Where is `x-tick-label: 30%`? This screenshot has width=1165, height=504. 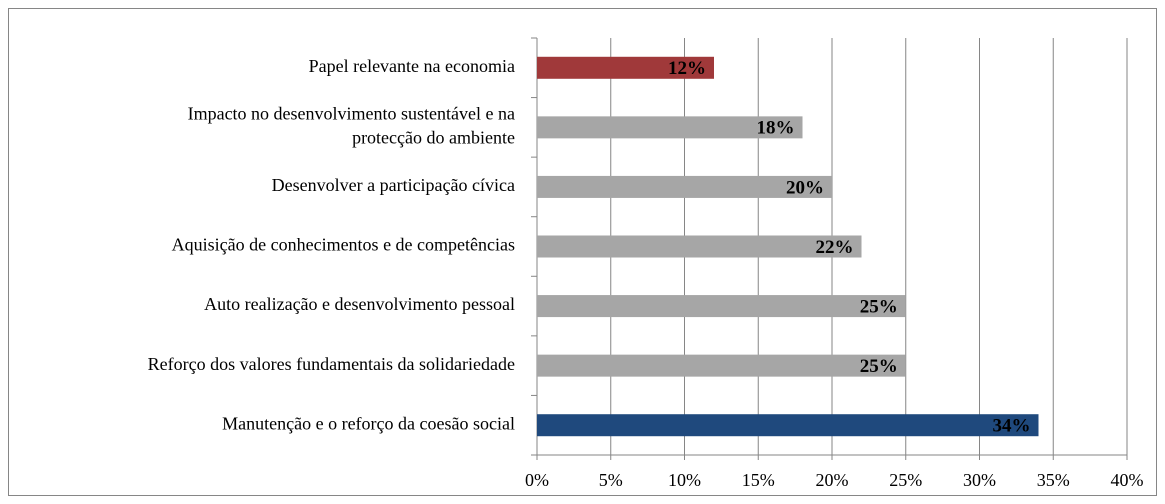
x-tick-label: 30% is located at coordinates (979, 480).